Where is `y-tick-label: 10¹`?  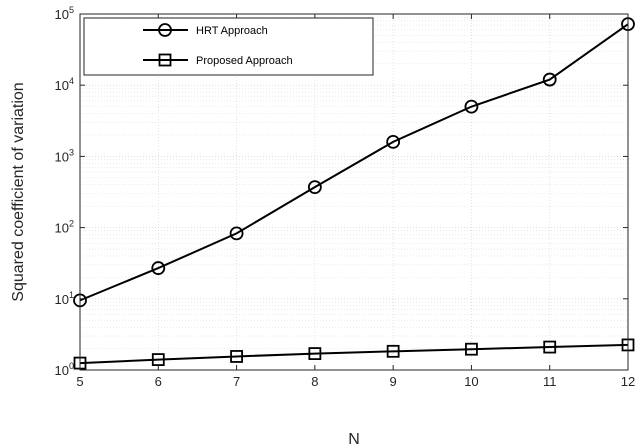 y-tick-label: 10¹ is located at coordinates (64, 298).